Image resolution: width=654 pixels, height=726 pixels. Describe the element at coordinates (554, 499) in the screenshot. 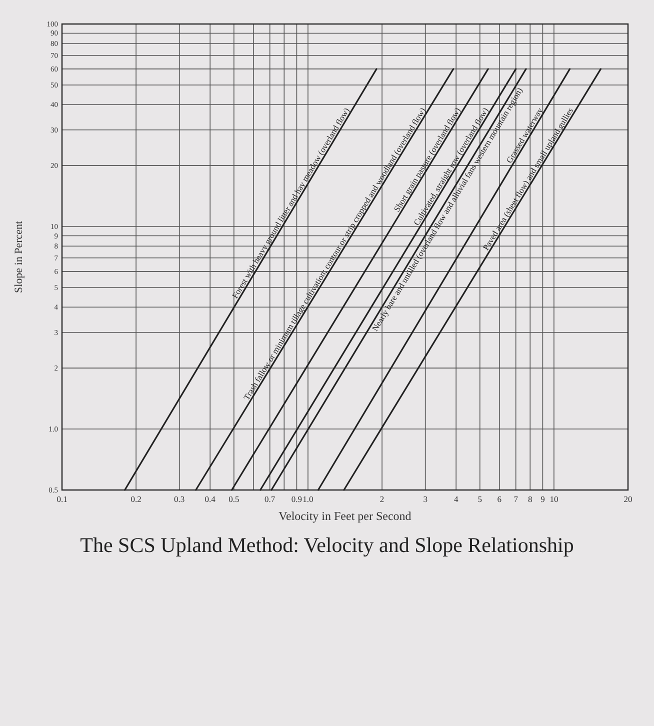

I see `x-tick-label: 10` at that location.